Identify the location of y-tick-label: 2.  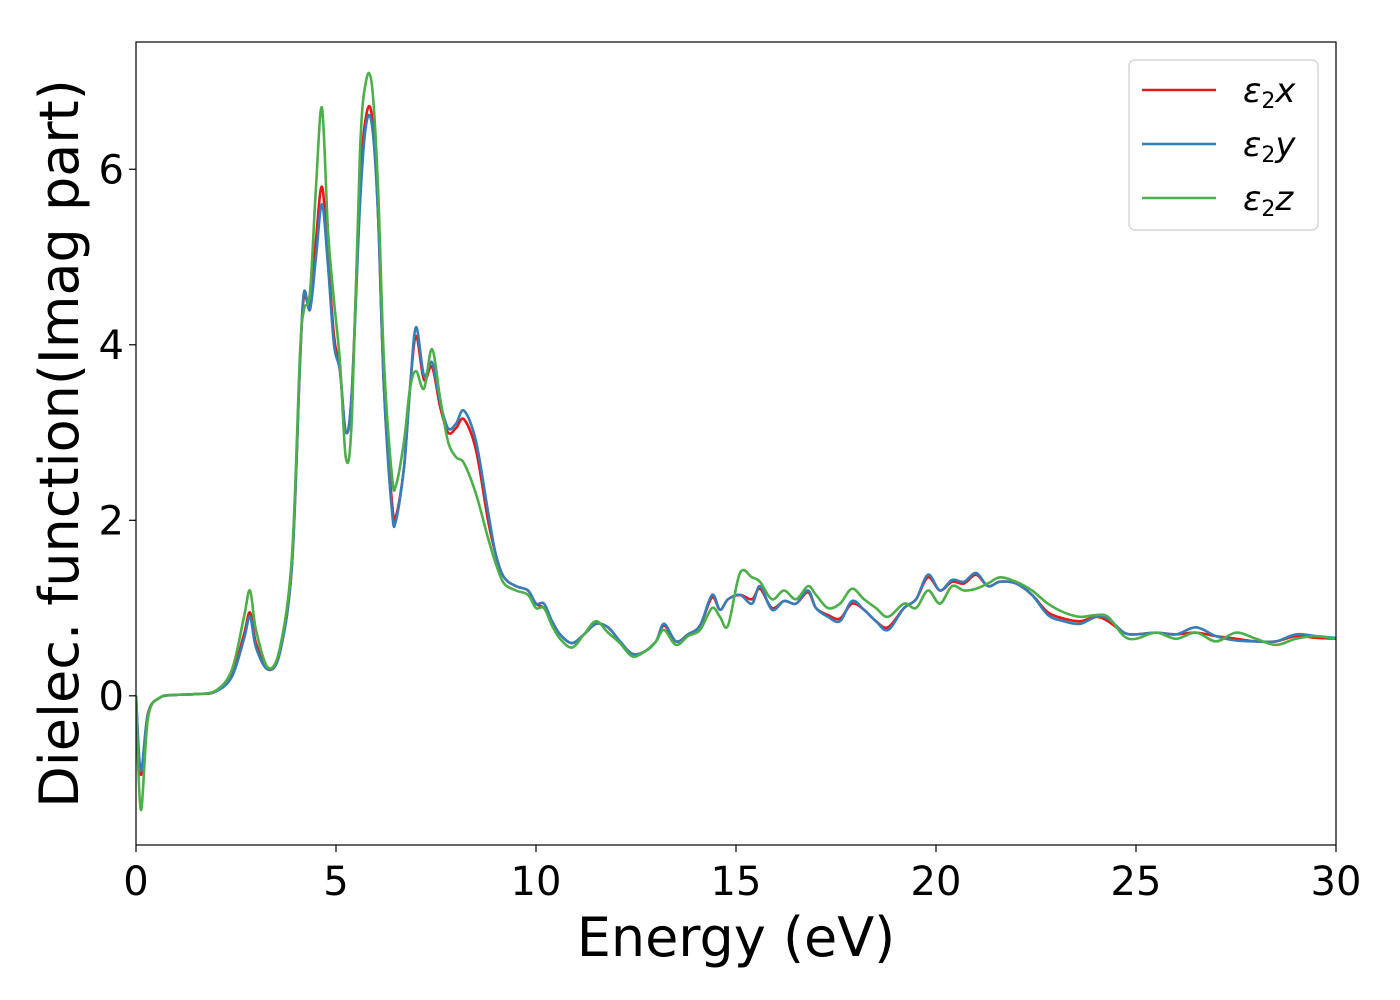
(111, 521).